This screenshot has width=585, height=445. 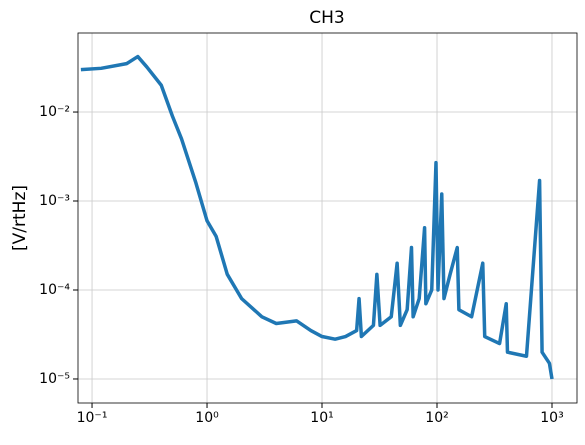 I want to click on x-tick-label: 10², so click(x=436, y=418).